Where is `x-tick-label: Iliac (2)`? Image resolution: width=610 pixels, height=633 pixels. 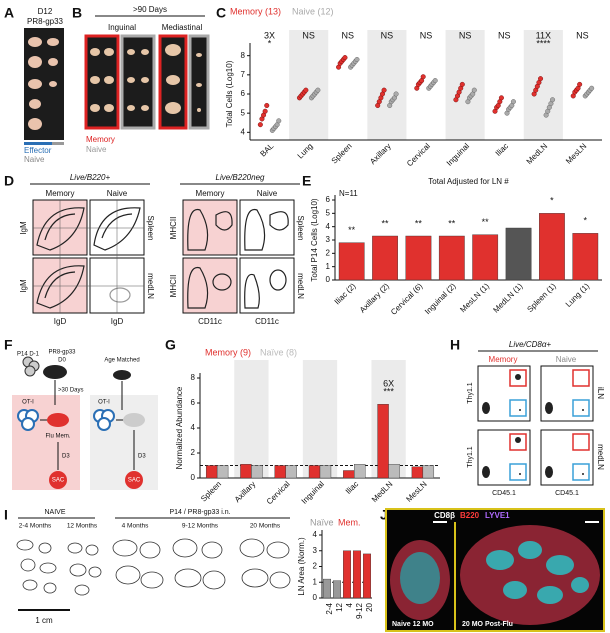
x-tick-label: Iliac (2) is located at coordinates (345, 293).